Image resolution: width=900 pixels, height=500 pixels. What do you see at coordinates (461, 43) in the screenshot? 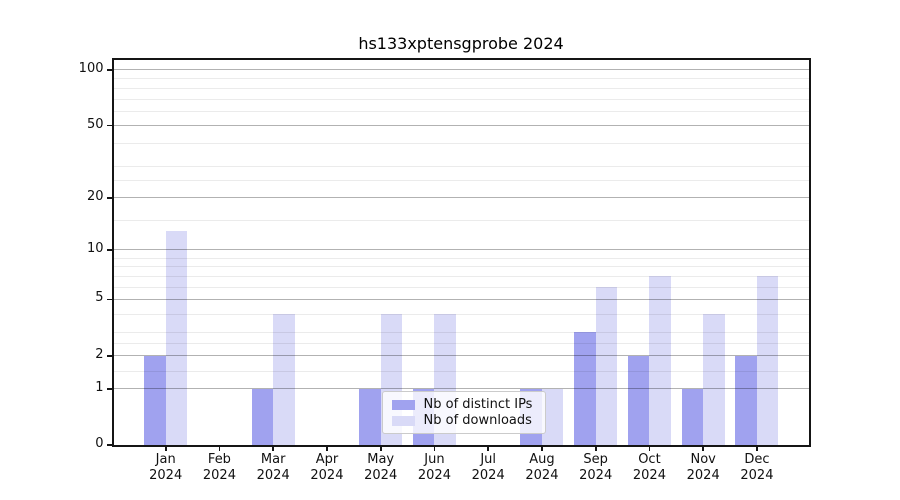
I see `chart-title: hs133xptensgprobe 2024` at bounding box center [461, 43].